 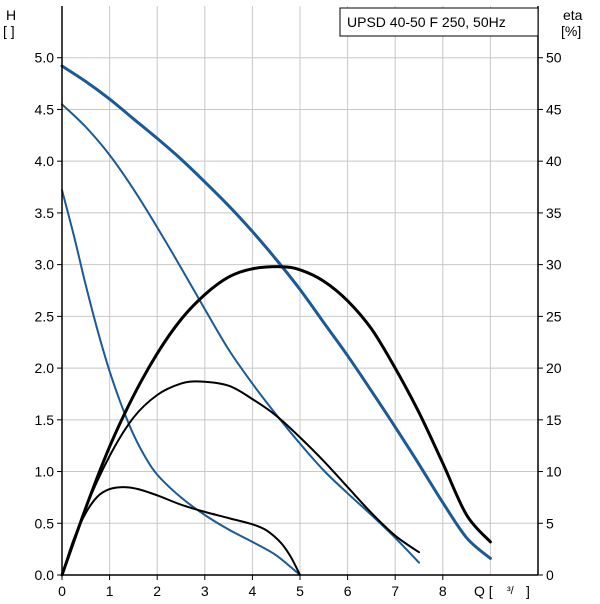 I want to click on x-tick-label: 2, so click(x=157, y=591).